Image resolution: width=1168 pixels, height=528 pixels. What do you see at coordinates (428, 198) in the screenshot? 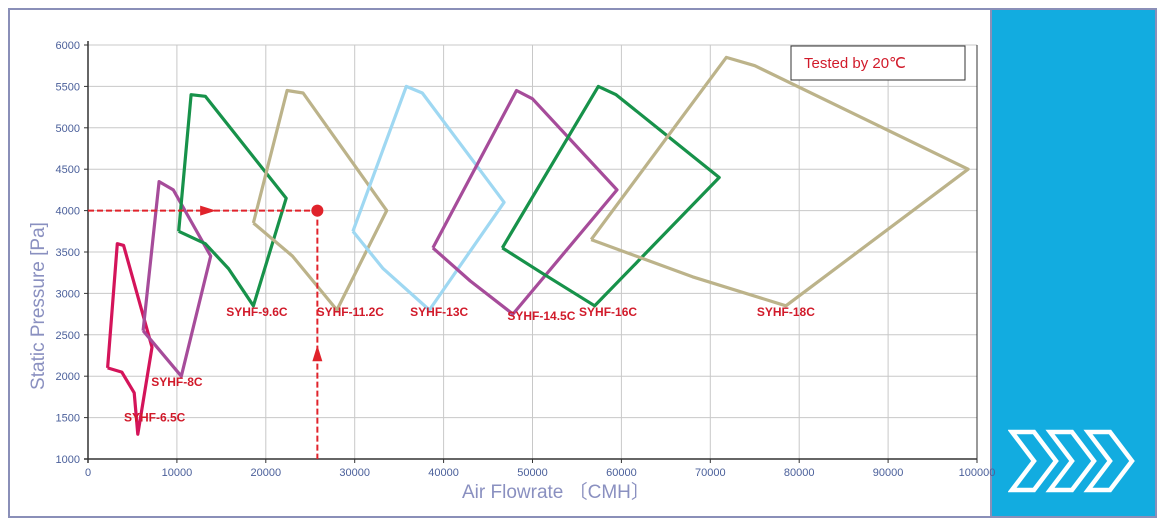
I see `curve-syhf-13c` at bounding box center [428, 198].